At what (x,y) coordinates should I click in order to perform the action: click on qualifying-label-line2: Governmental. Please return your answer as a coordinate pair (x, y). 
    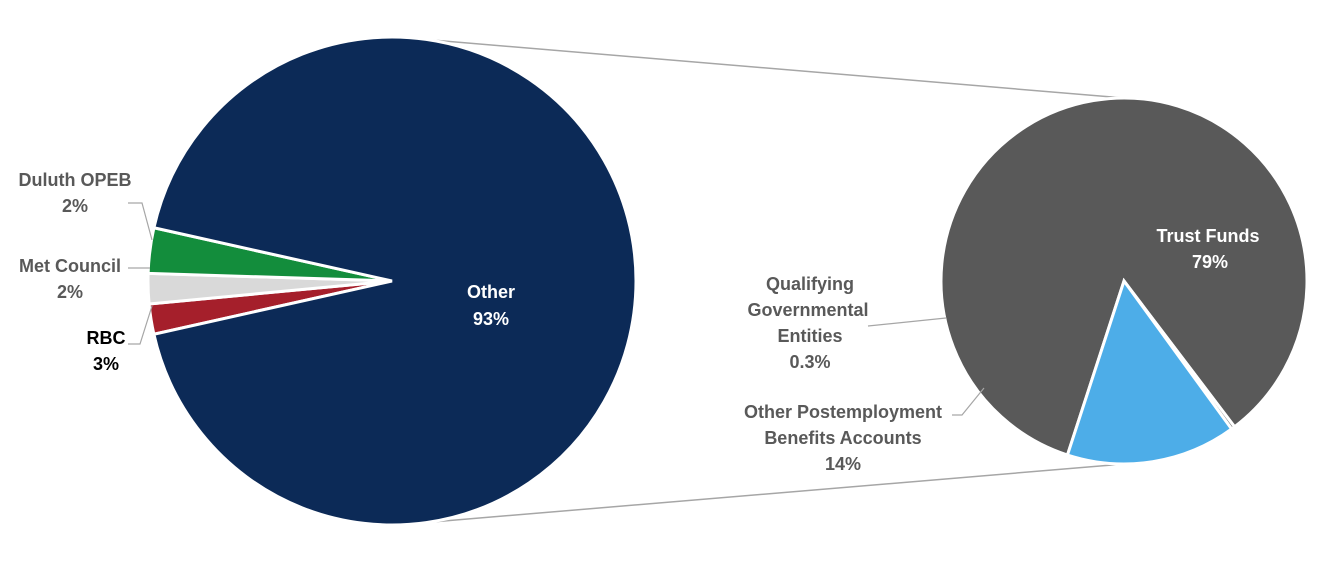
    Looking at the image, I should click on (807, 310).